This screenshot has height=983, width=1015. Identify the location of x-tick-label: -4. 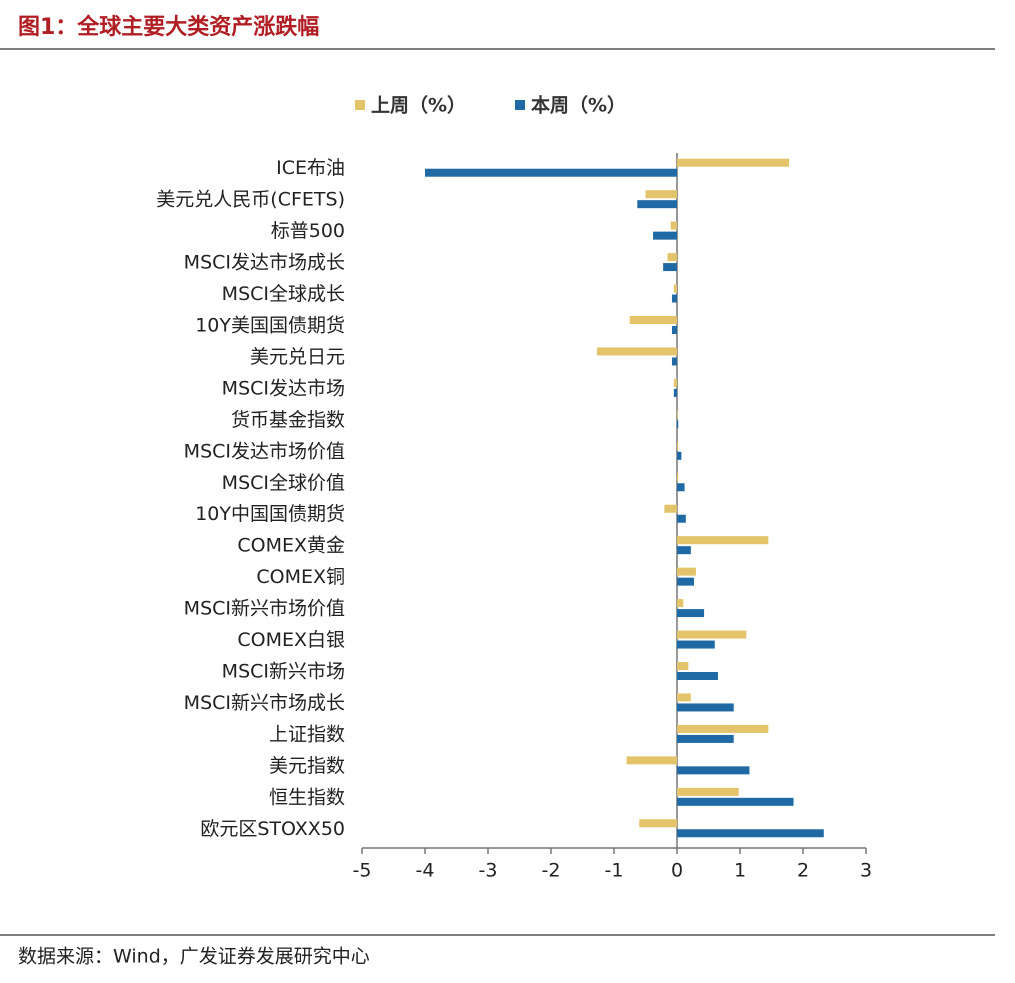
(425, 871).